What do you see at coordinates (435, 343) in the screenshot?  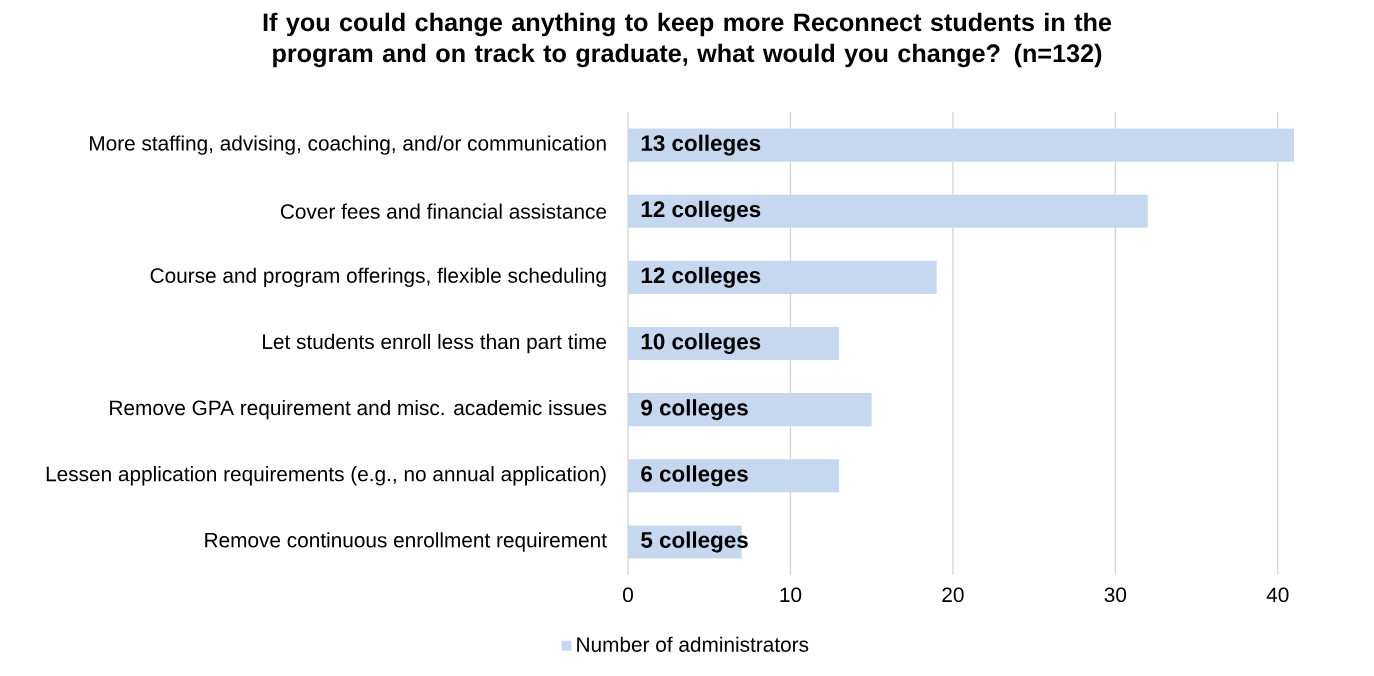 I see `y-tick-label: Let students enroll less than part time` at bounding box center [435, 343].